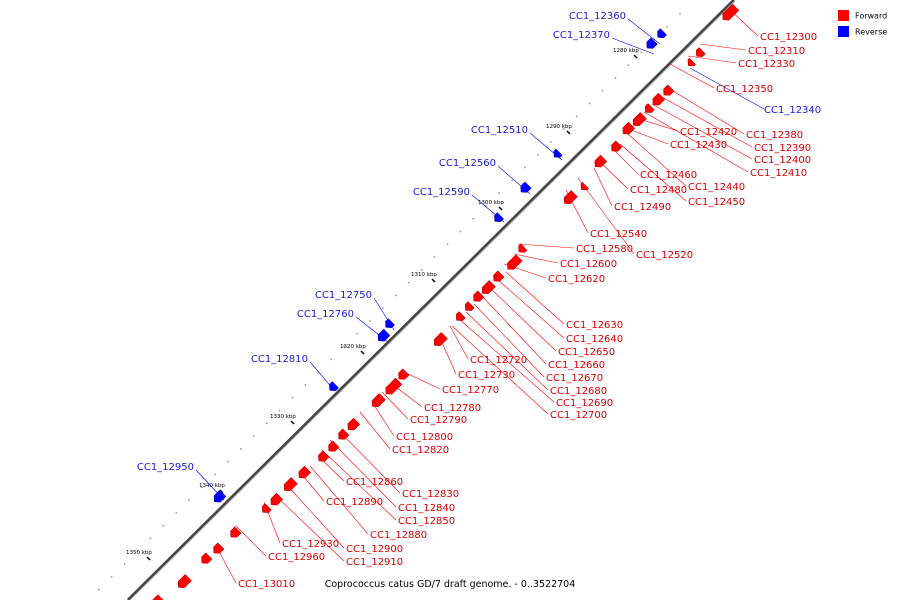 Image resolution: width=900 pixels, height=600 pixels. Describe the element at coordinates (374, 482) in the screenshot. I see `forward-gene-label: CC1_12860` at that location.